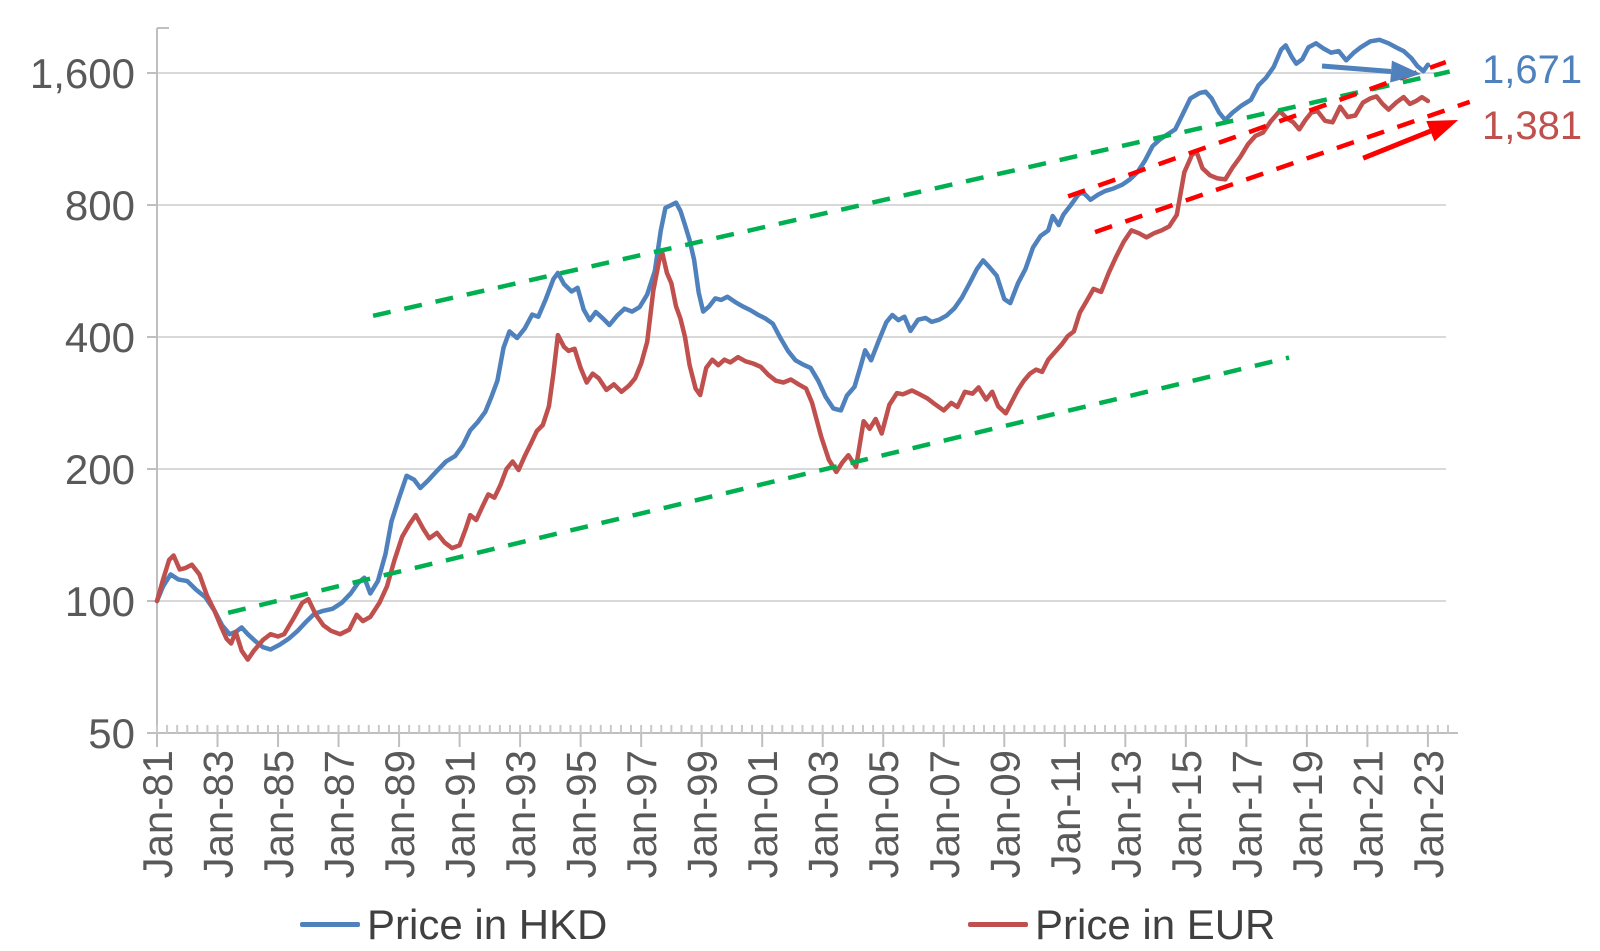 This screenshot has height=951, width=1600. I want to click on hkd-end-value: 1,671, so click(1532, 70).